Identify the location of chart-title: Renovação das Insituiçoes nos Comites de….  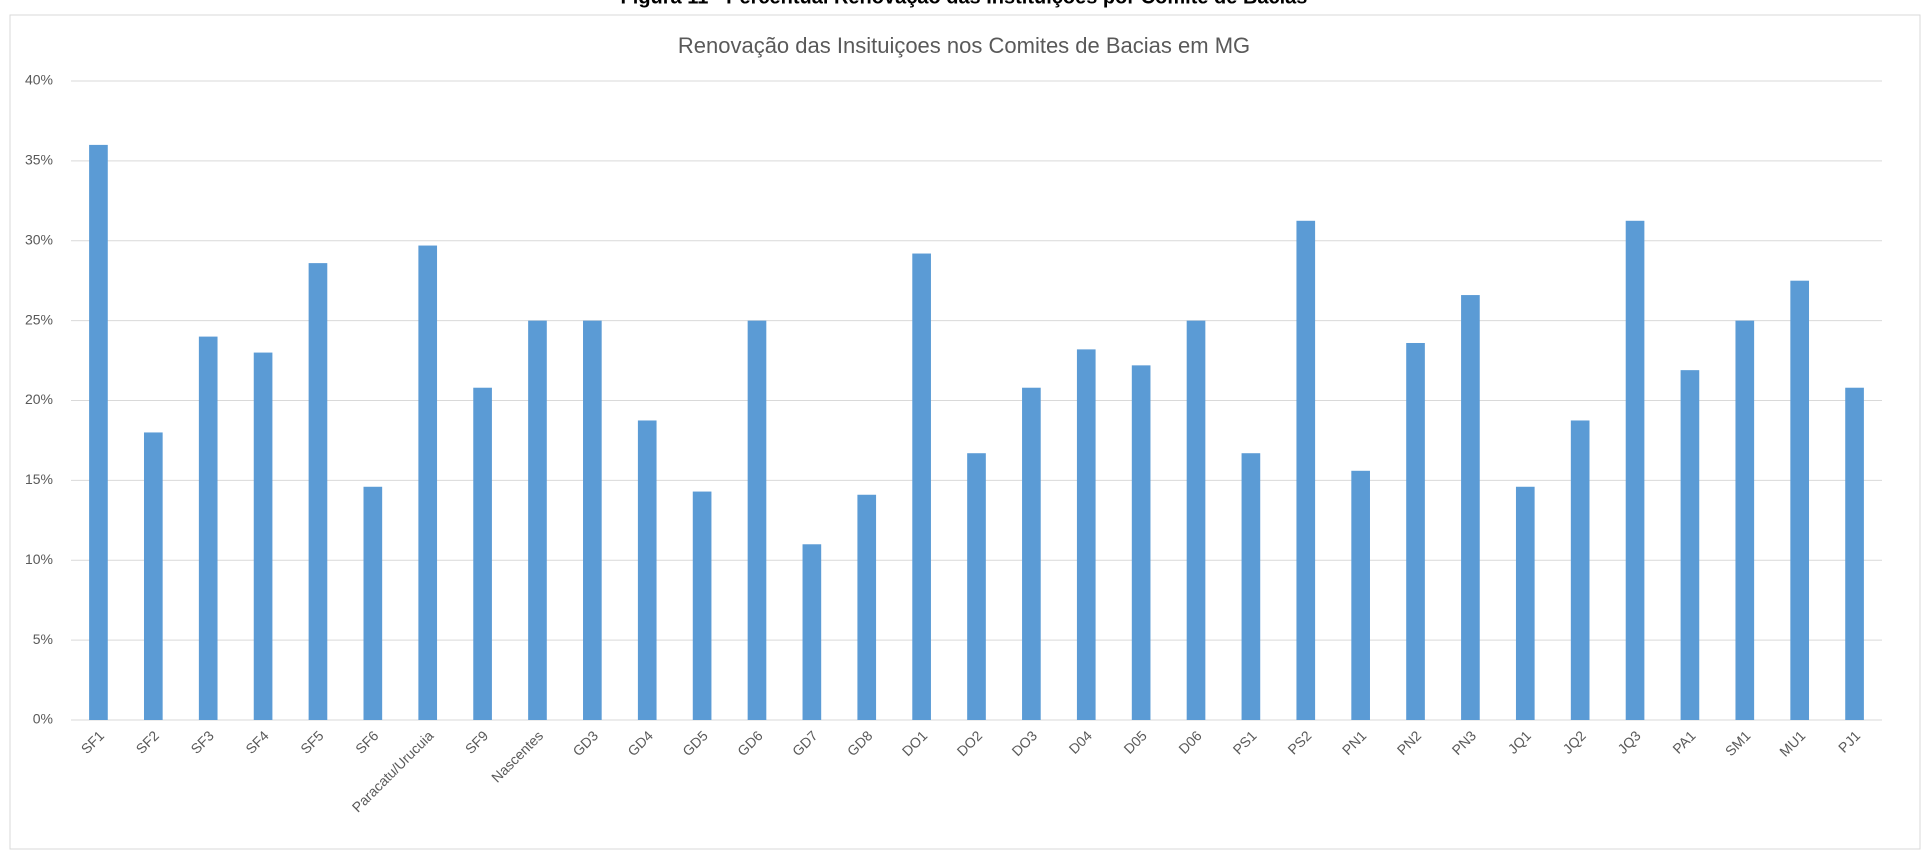
(964, 45).